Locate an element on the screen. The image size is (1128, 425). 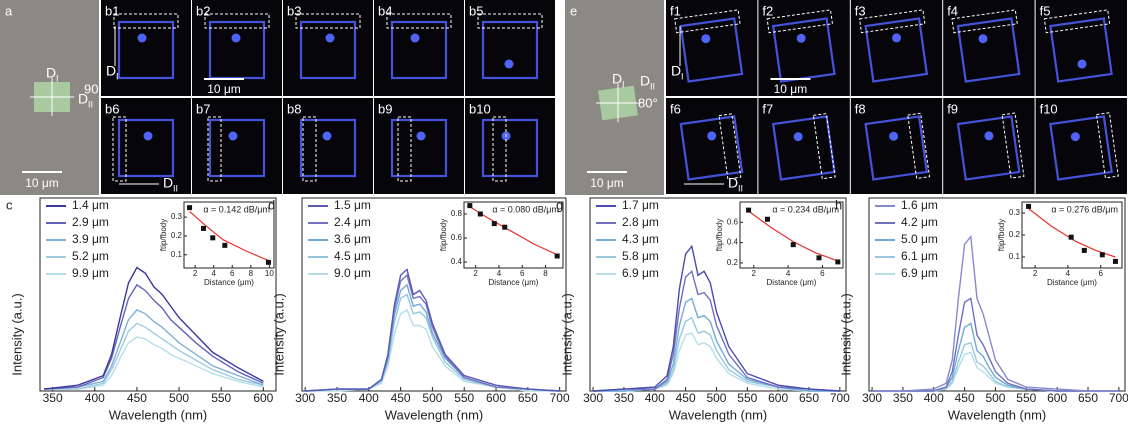
inset-y-tick-label: 0.8 is located at coordinates (457, 213).